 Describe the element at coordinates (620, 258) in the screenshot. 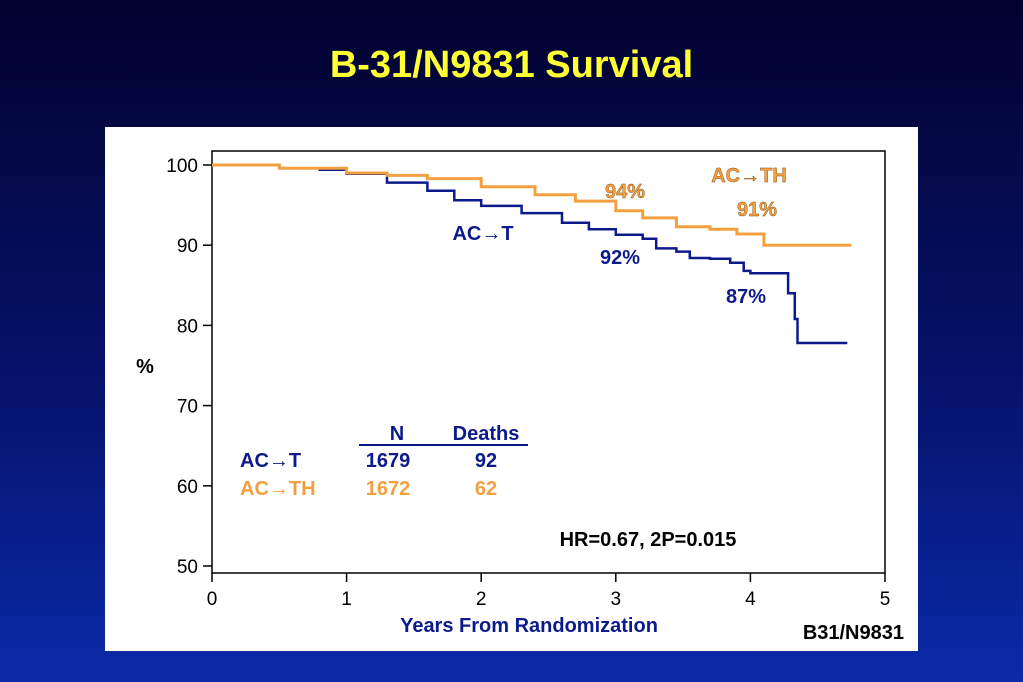

I see `act-3yr-label: 92%` at that location.